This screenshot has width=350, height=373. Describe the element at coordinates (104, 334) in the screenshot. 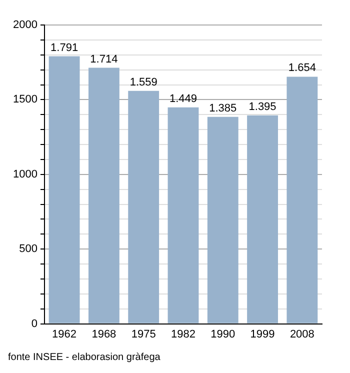

I see `x-tick-label: 1968` at that location.